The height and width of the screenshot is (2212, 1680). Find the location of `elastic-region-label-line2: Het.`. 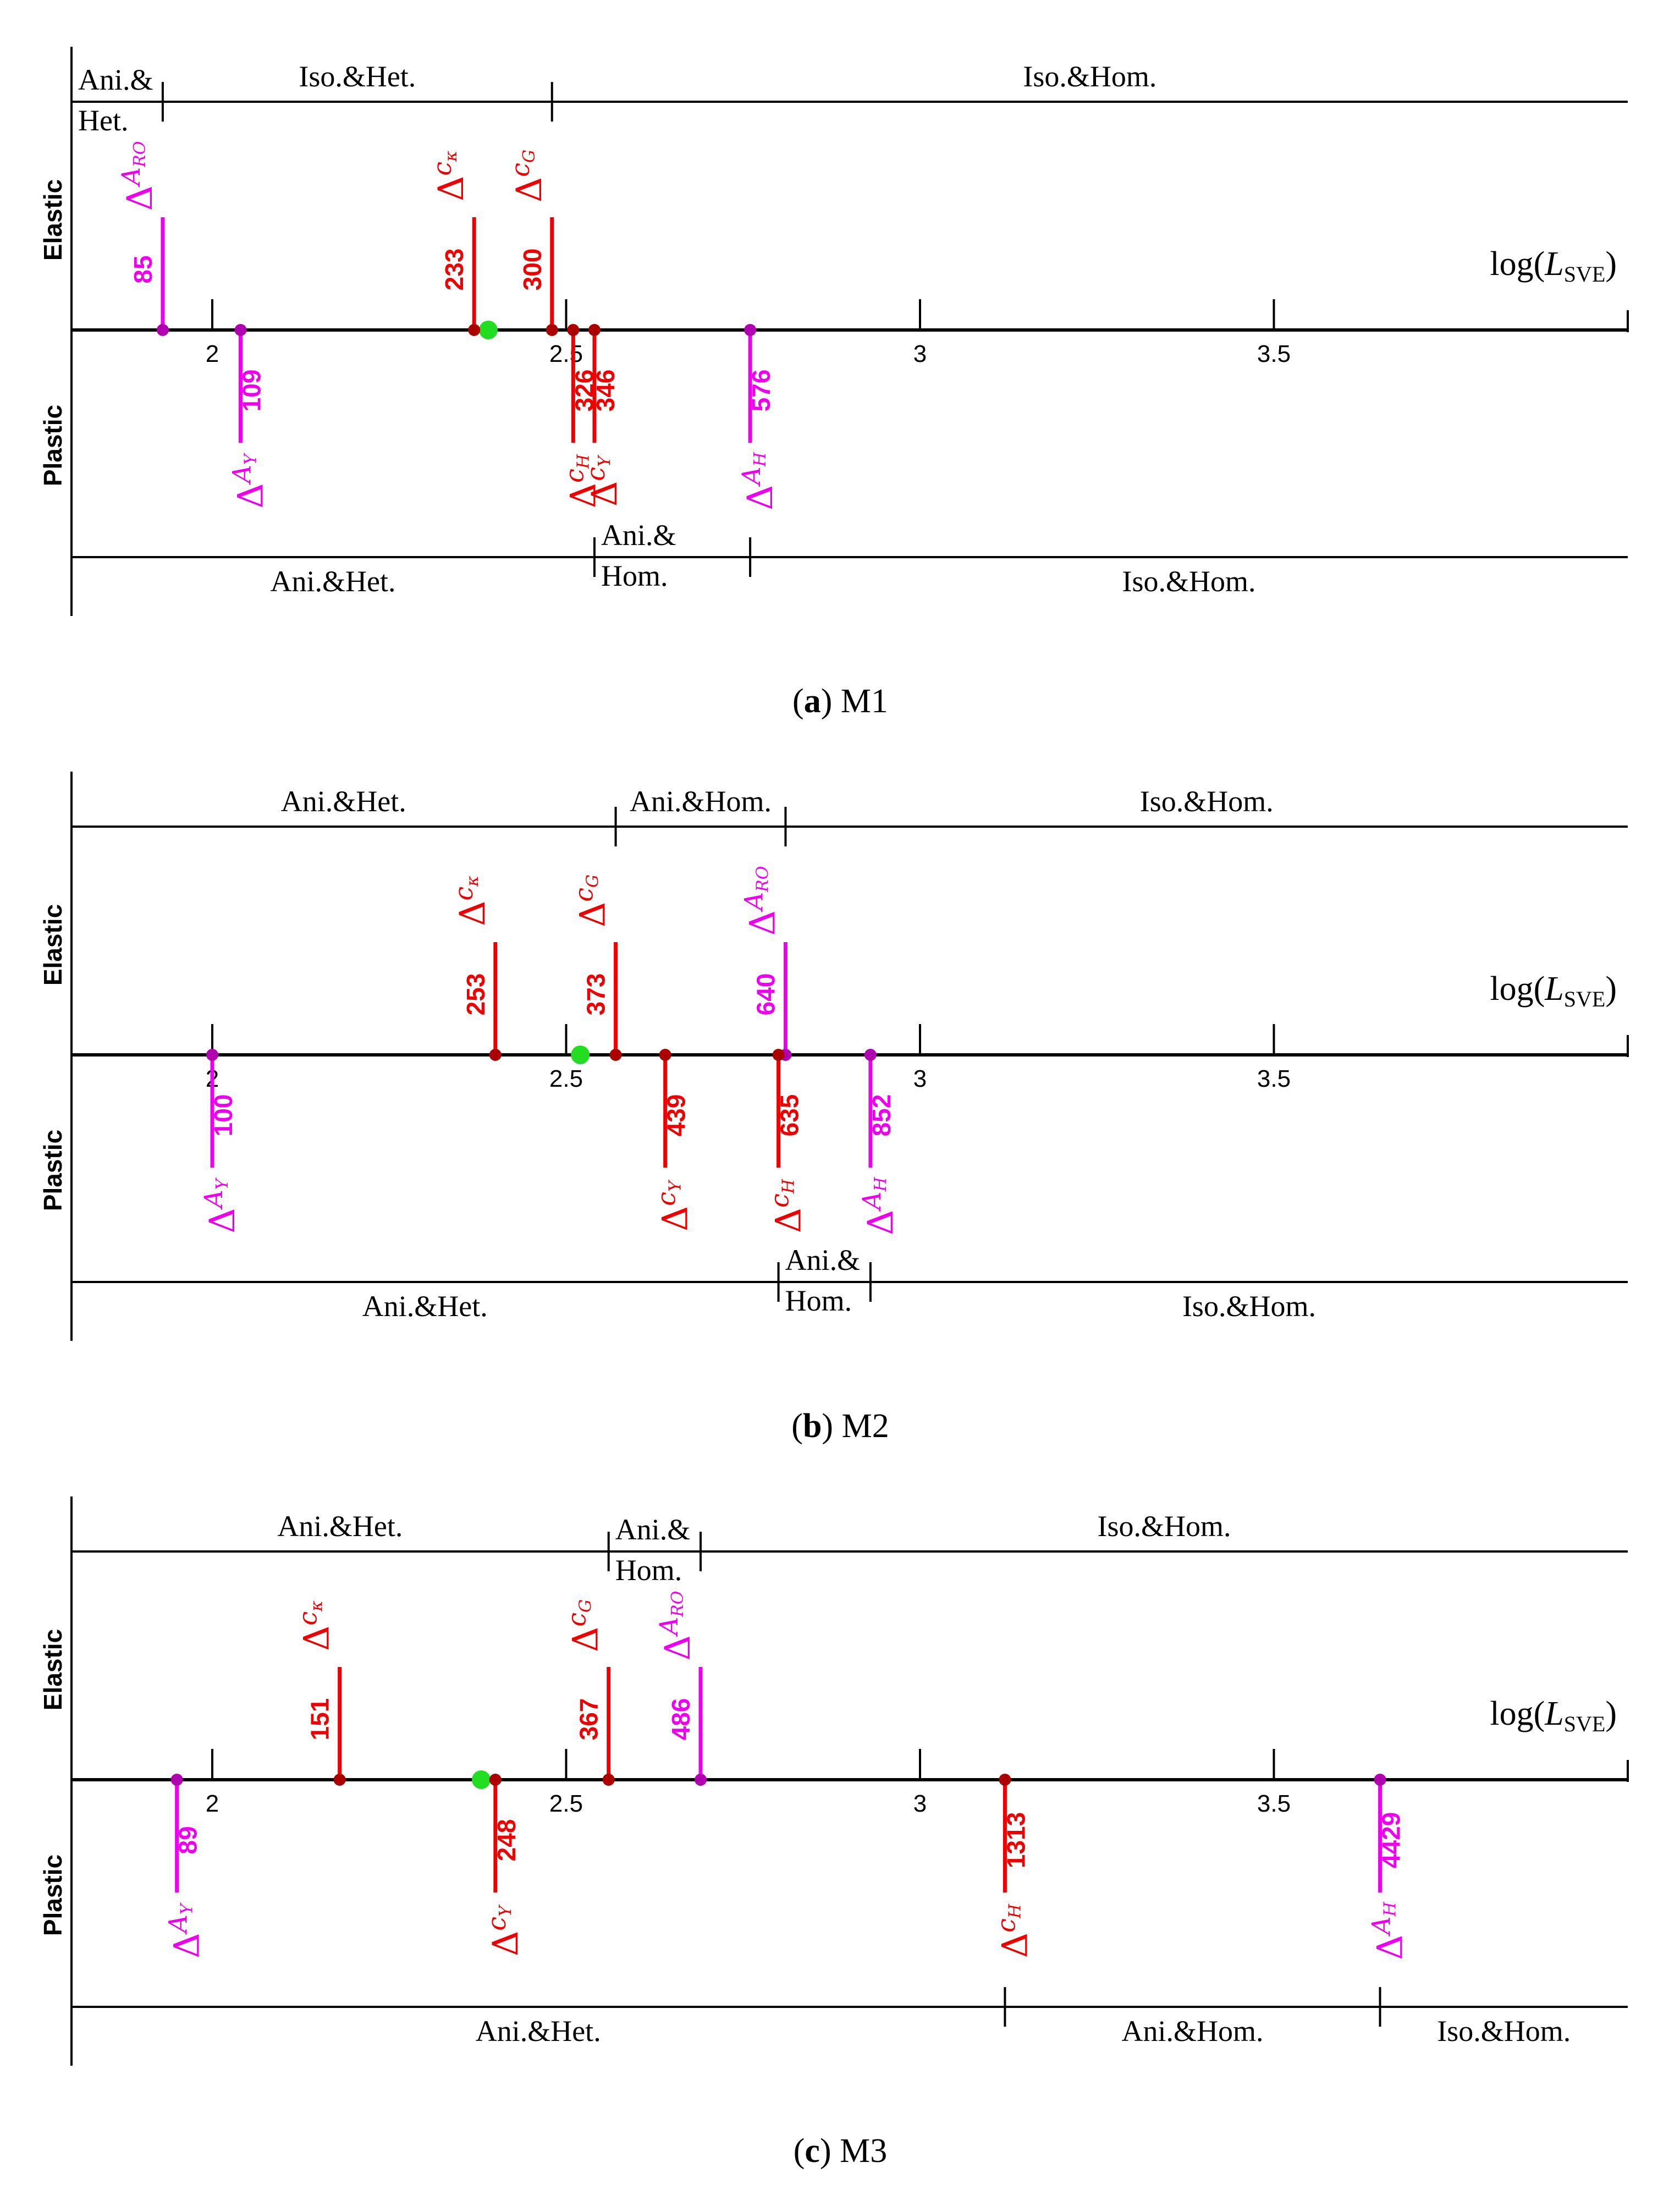

elastic-region-label-line2: Het. is located at coordinates (103, 120).